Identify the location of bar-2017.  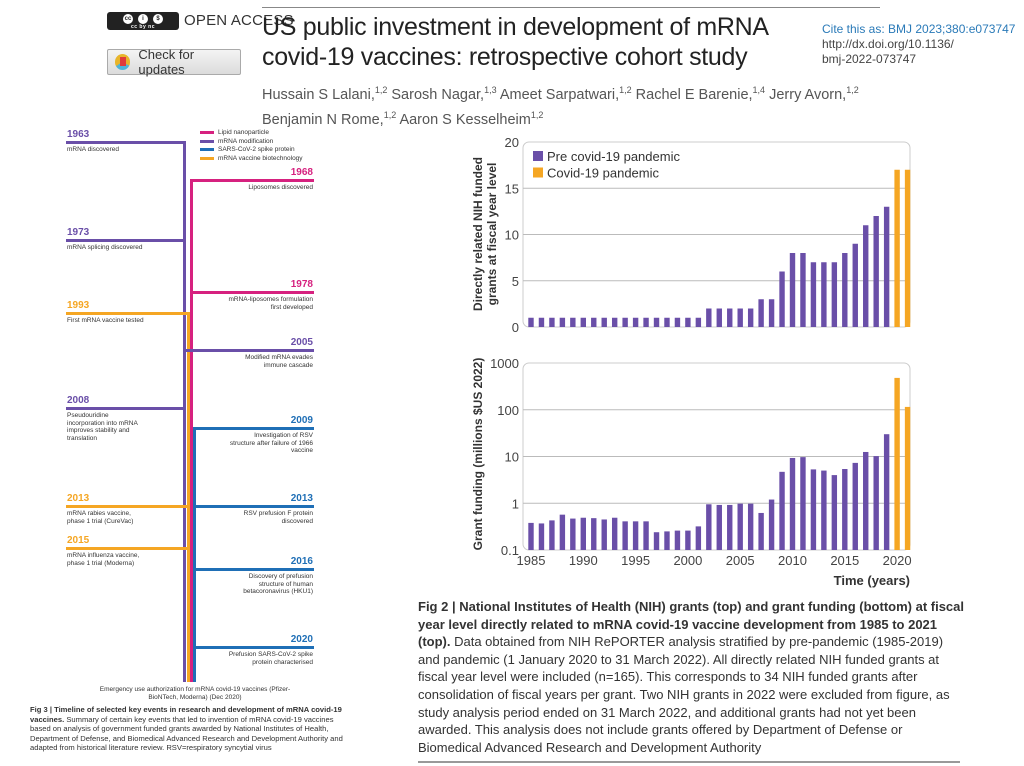
(866, 500).